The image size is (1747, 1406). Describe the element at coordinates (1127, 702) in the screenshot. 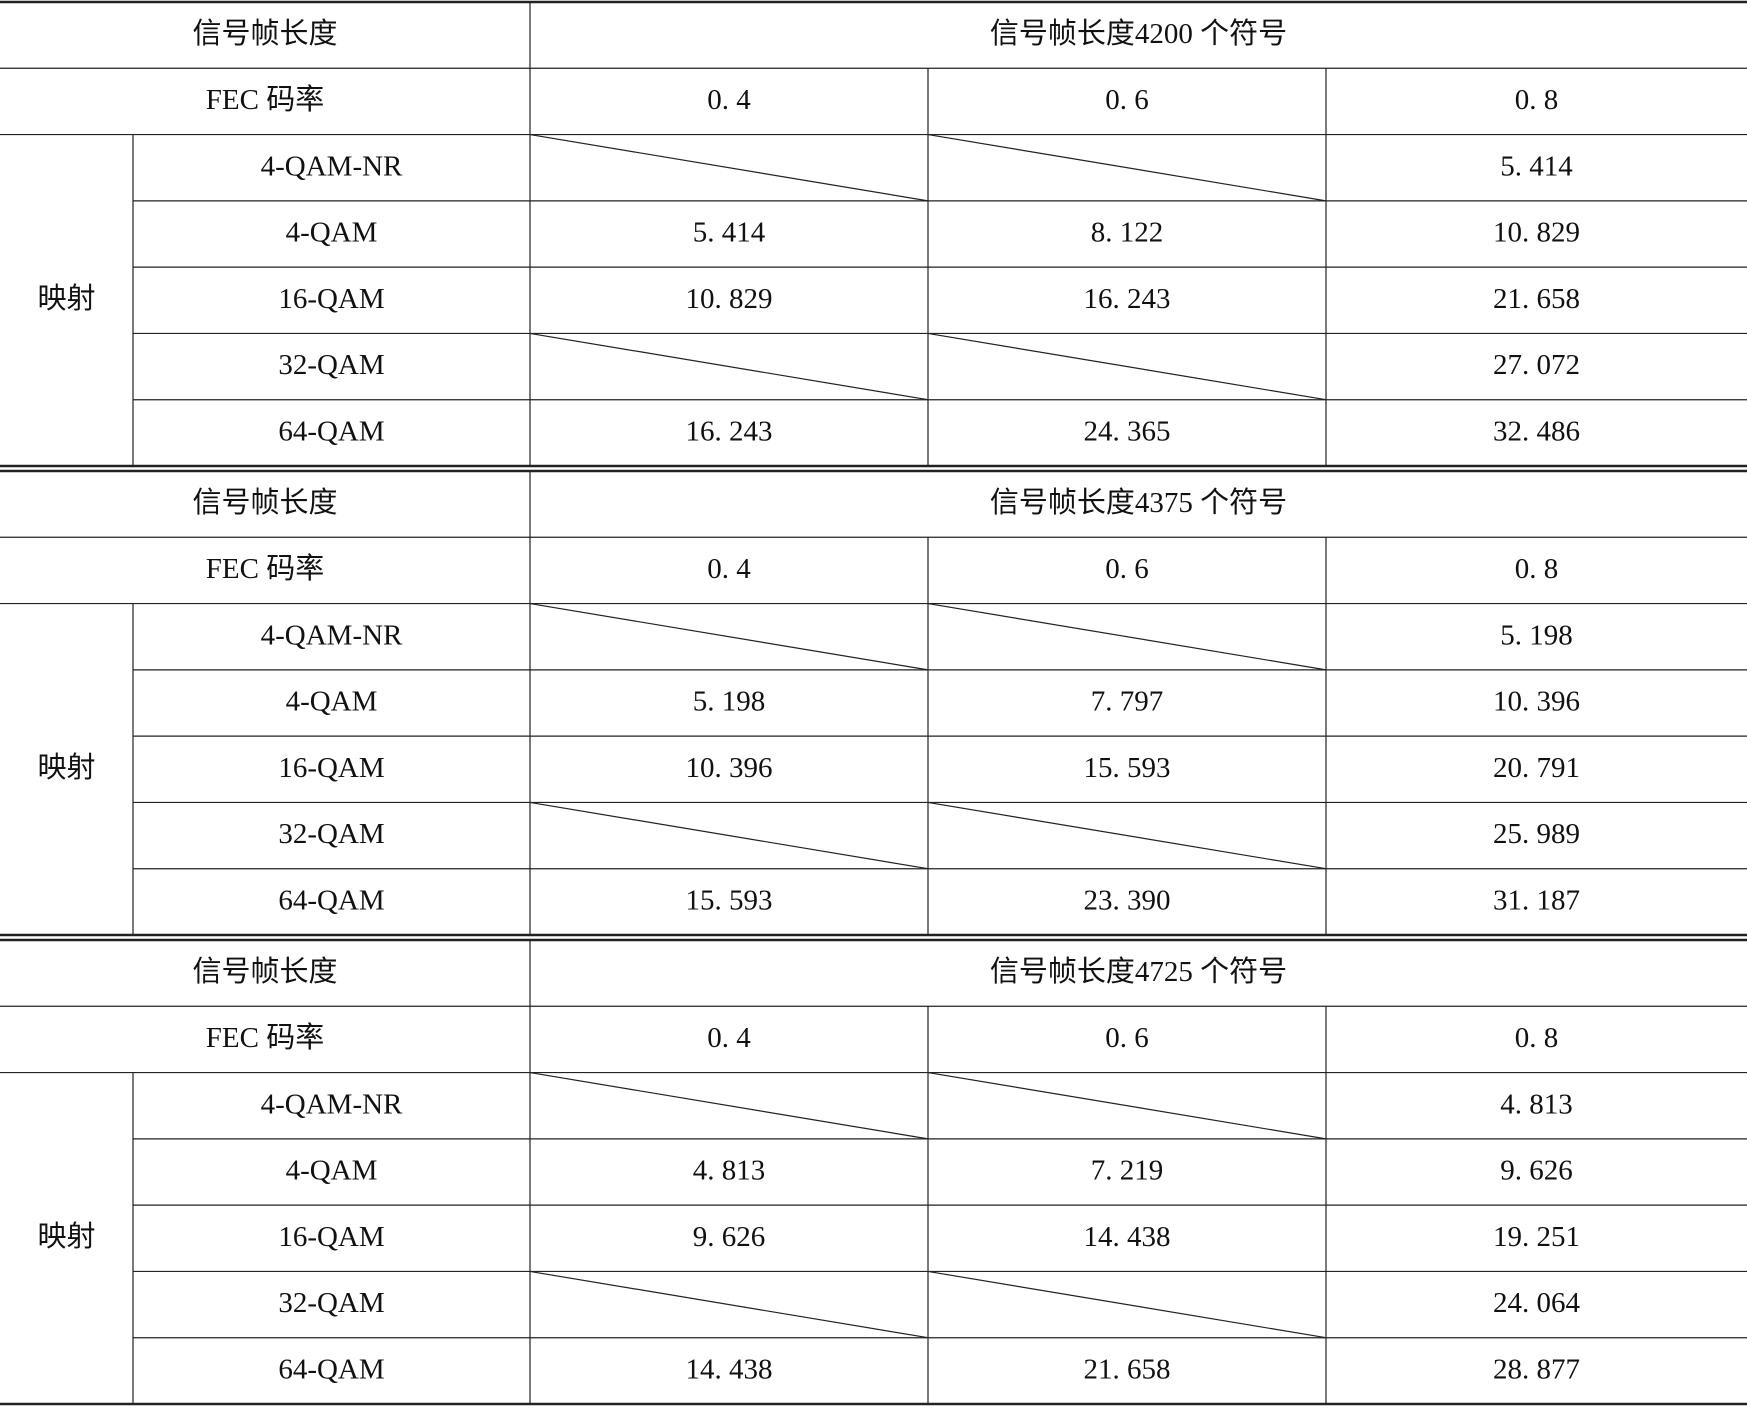

I see `cell-value: 7. 797` at that location.